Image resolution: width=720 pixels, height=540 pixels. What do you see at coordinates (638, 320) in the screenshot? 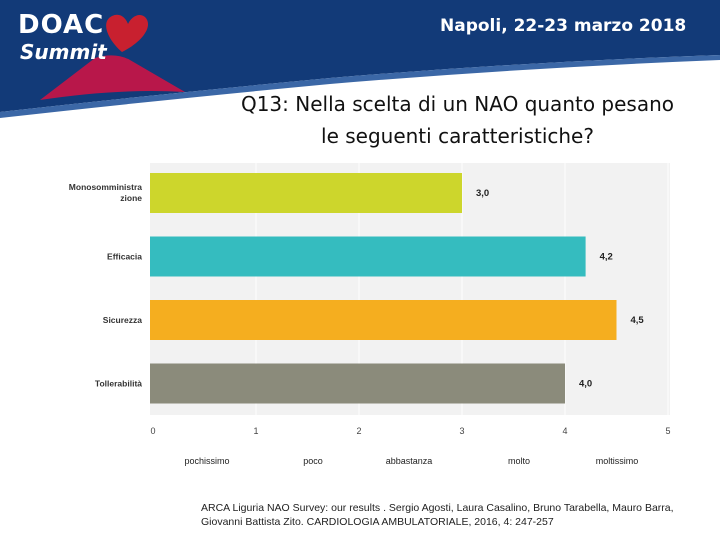
I see `data-label: 4,5` at bounding box center [638, 320].